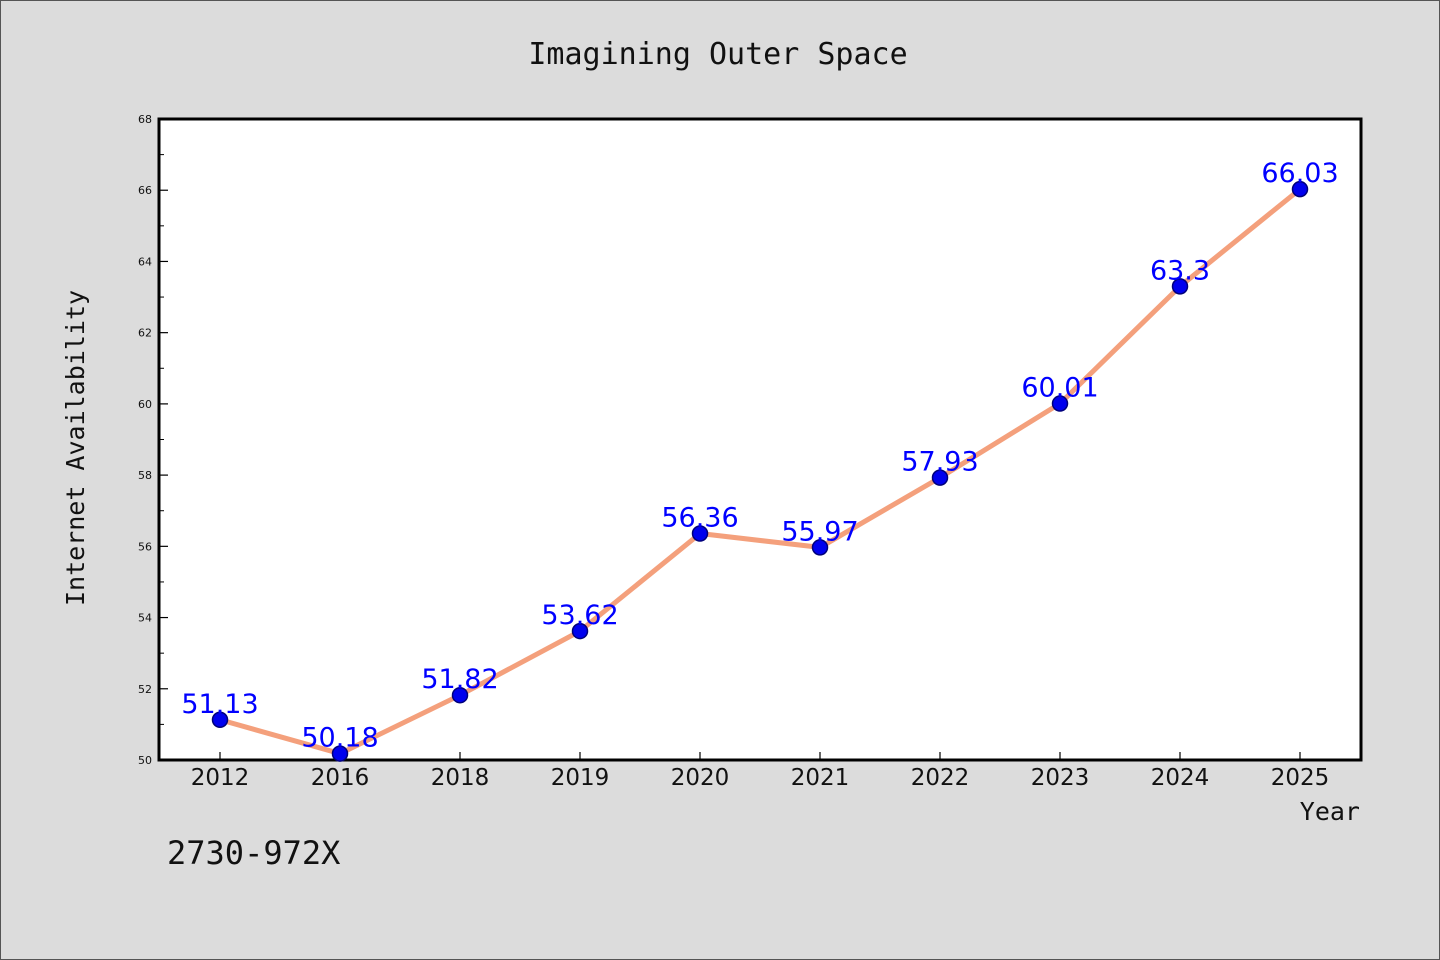 Image resolution: width=1440 pixels, height=960 pixels. Describe the element at coordinates (1180, 778) in the screenshot. I see `x-tick-label: 2024` at that location.